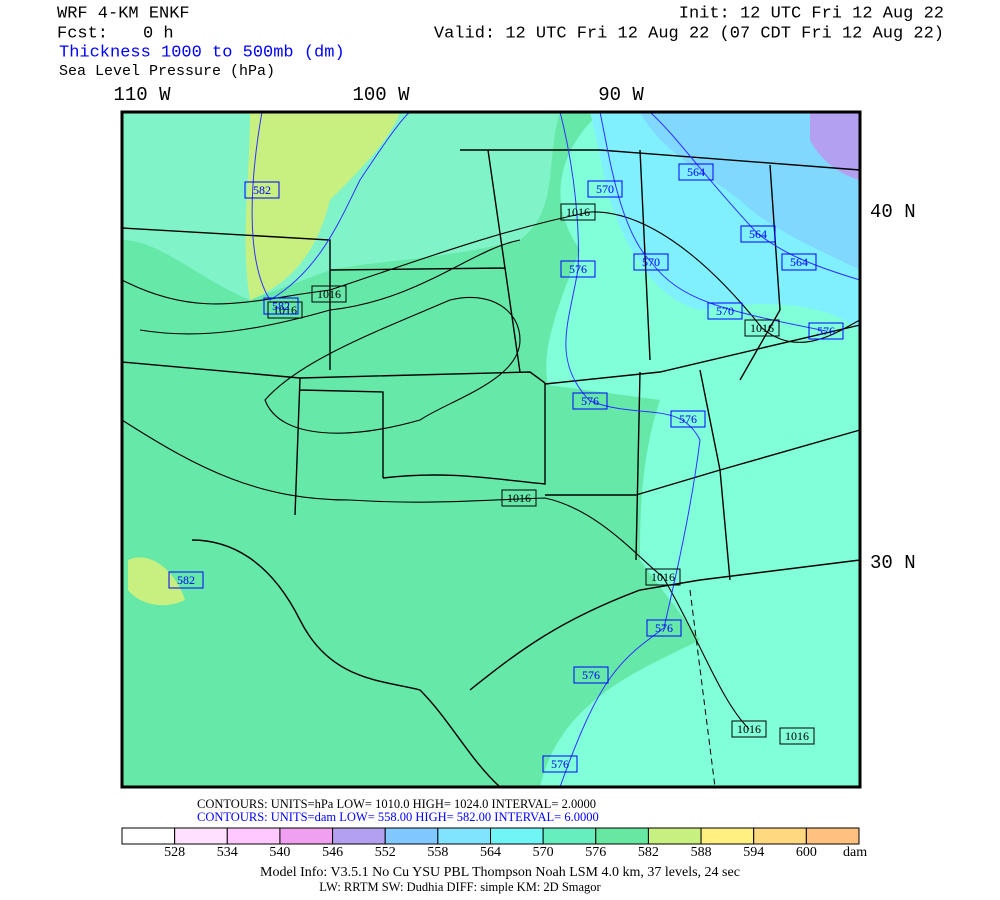  What do you see at coordinates (158, 33) in the screenshot?
I see `fcst-value: 0 h` at bounding box center [158, 33].